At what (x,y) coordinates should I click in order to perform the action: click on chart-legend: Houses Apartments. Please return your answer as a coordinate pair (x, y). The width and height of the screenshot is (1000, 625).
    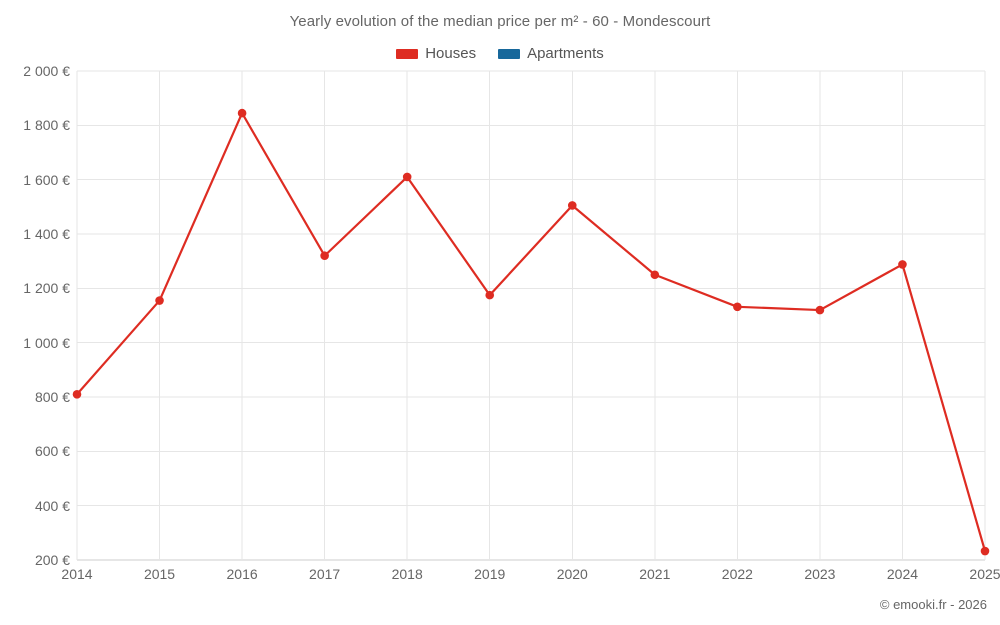
    Looking at the image, I should click on (500, 53).